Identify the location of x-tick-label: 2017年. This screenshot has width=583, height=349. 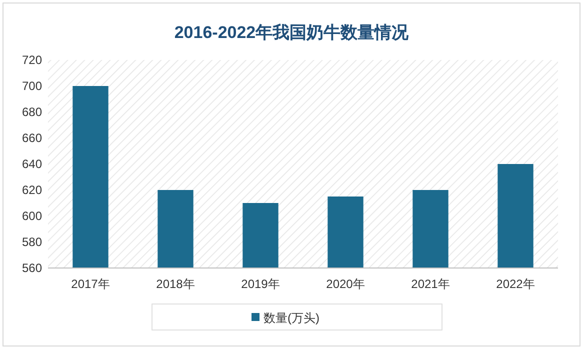
(90, 284).